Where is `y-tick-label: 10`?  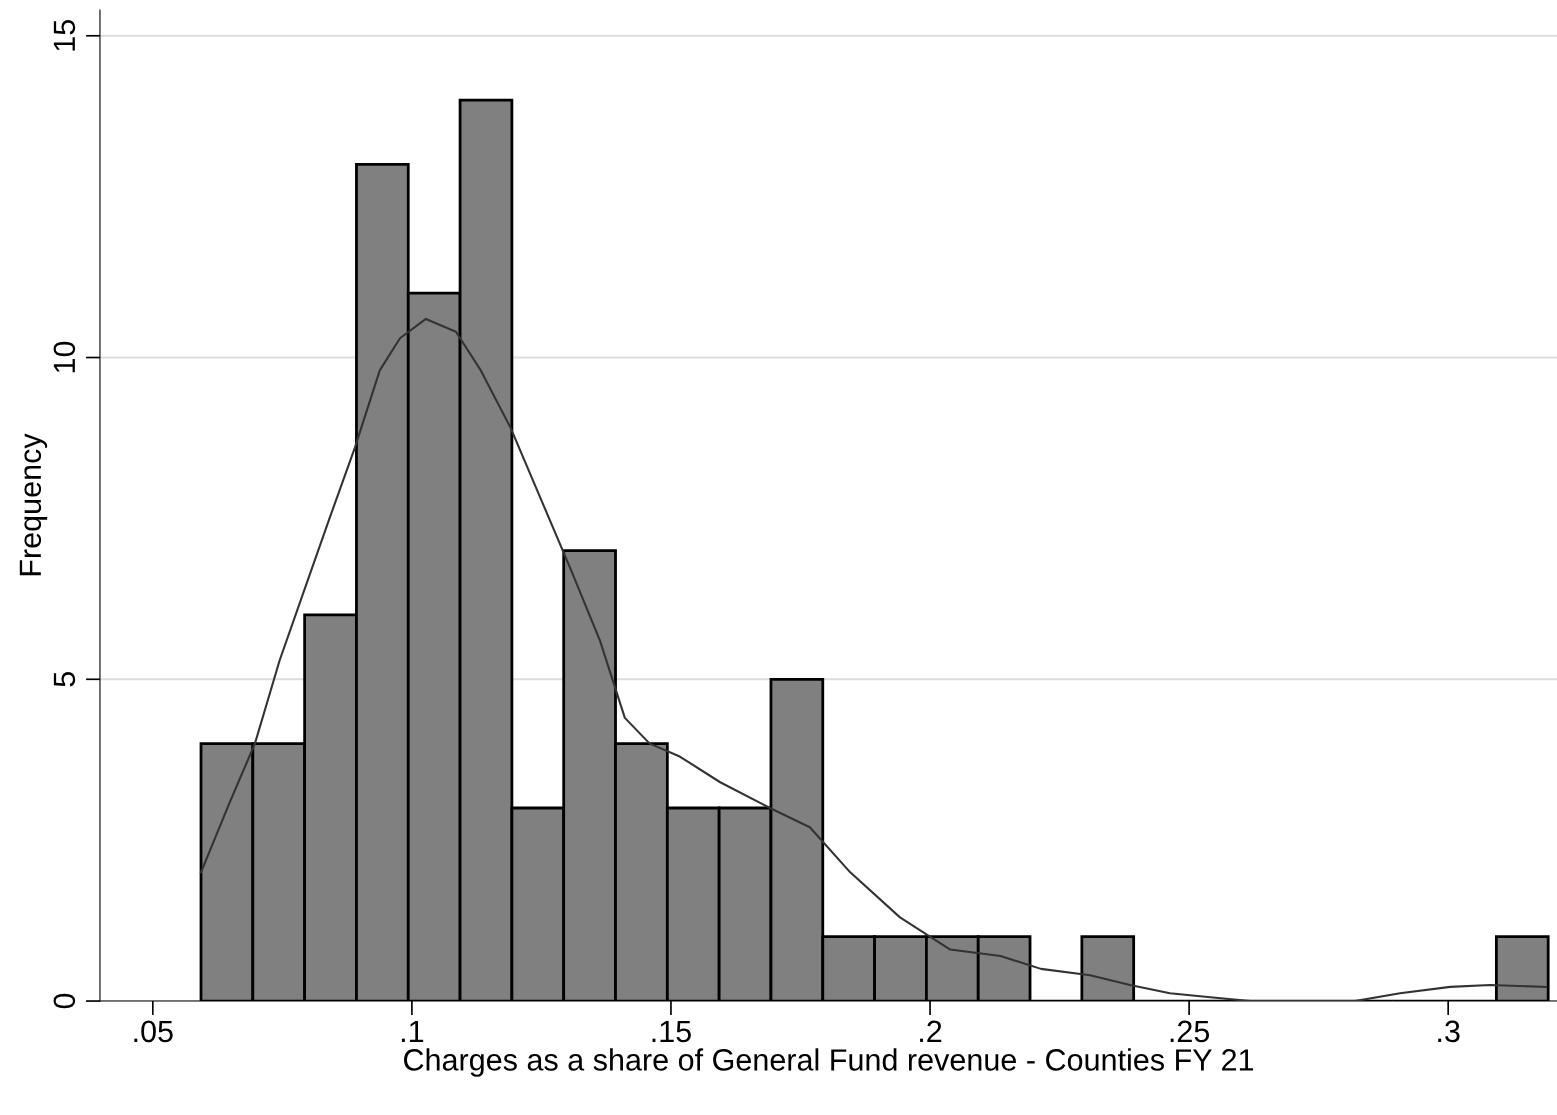 y-tick-label: 10 is located at coordinates (64, 357).